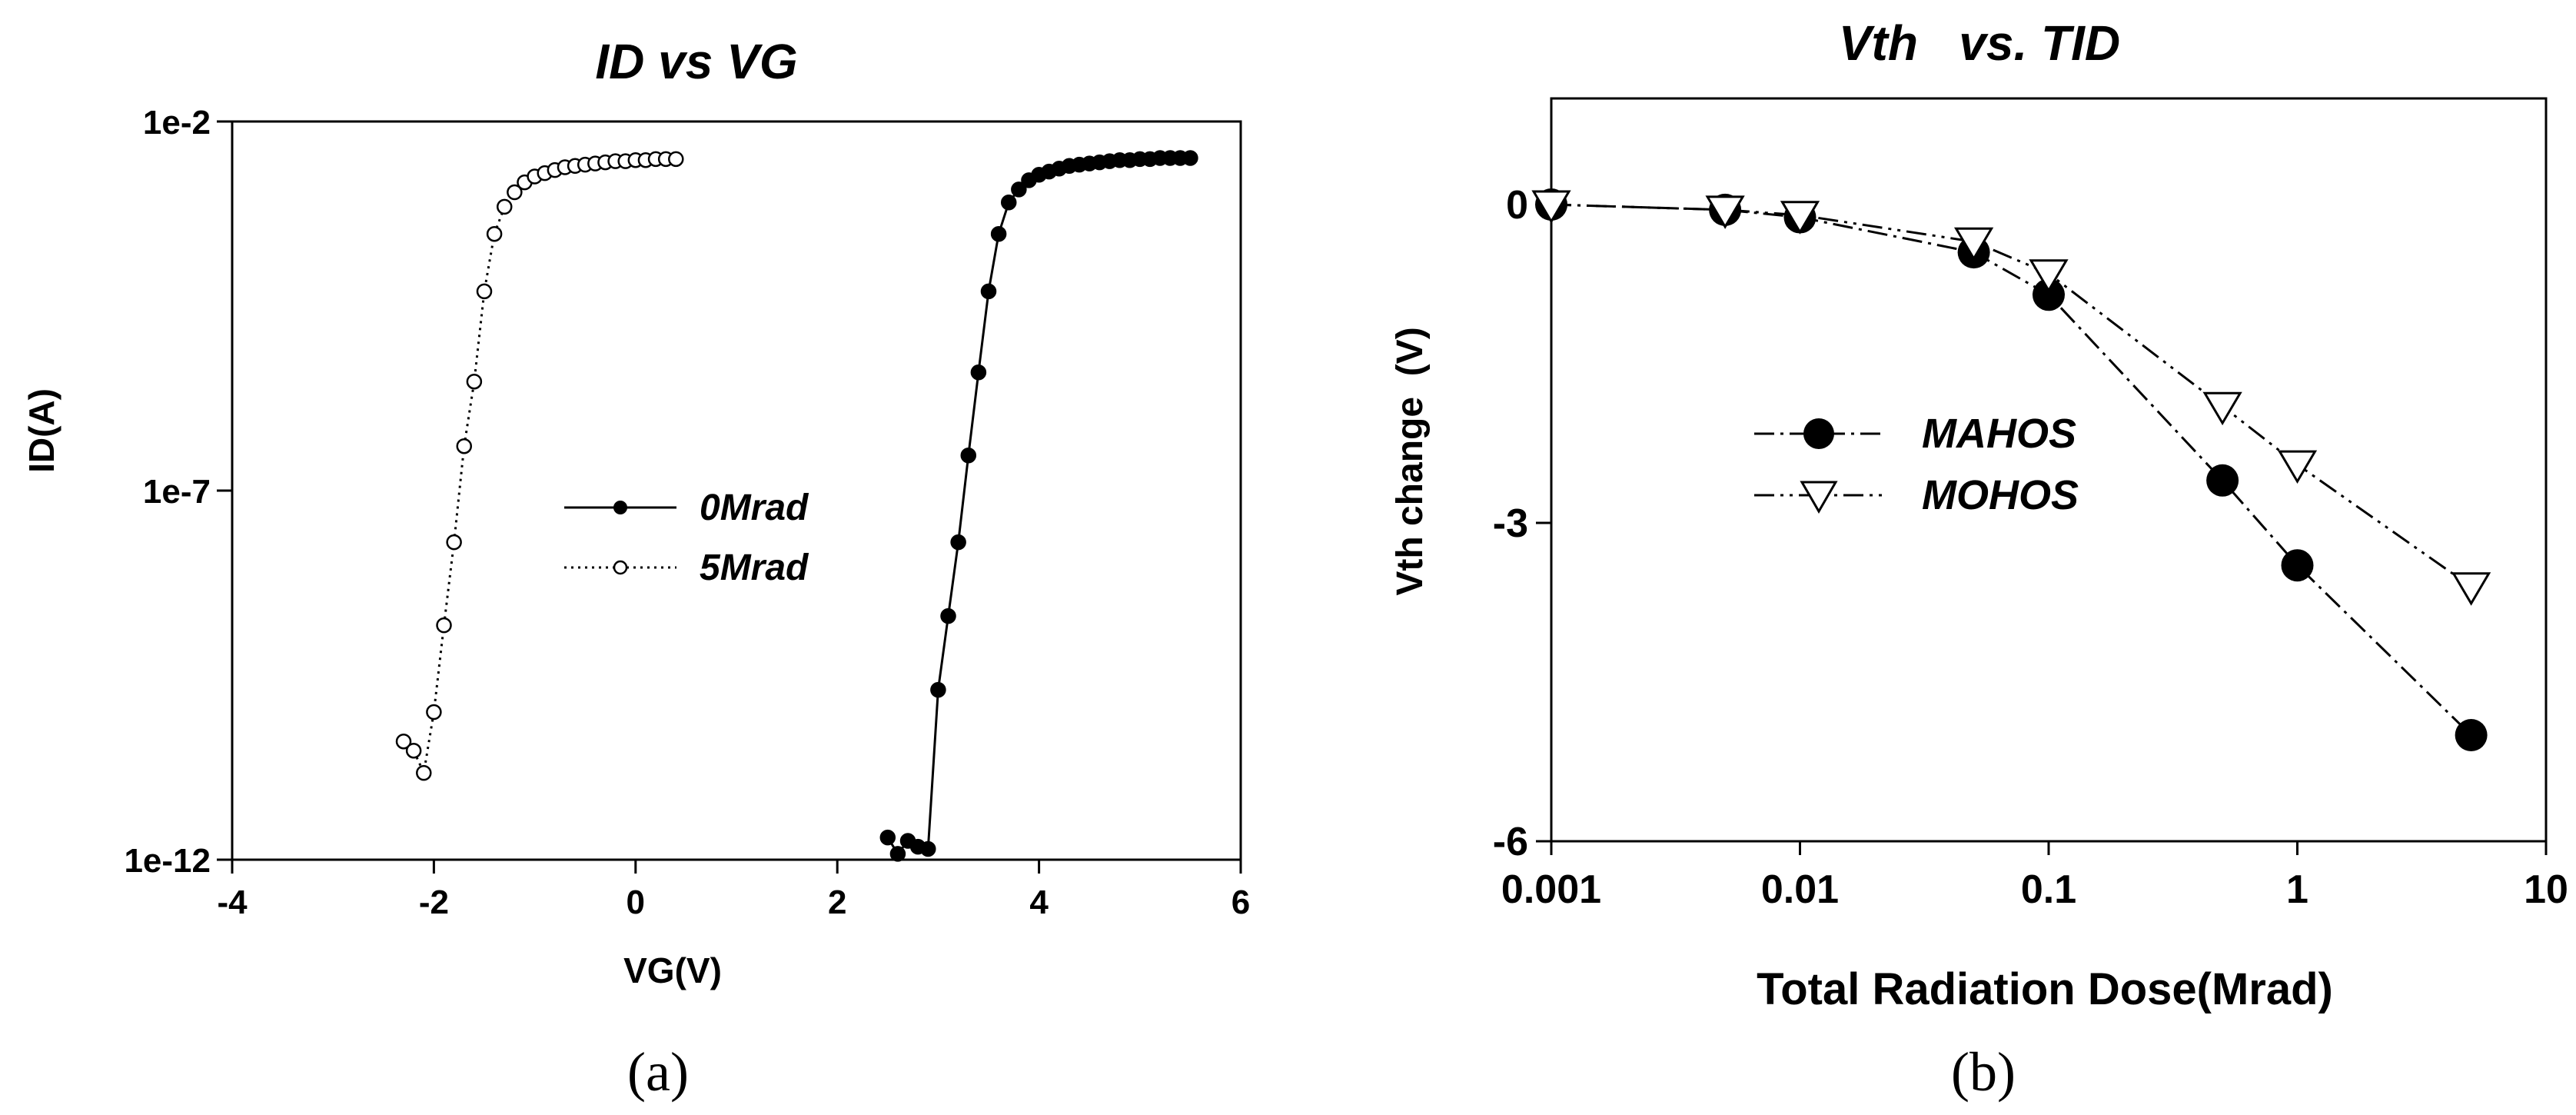  I want to click on chart-a-y-tick-label: 1e-7, so click(177, 492).